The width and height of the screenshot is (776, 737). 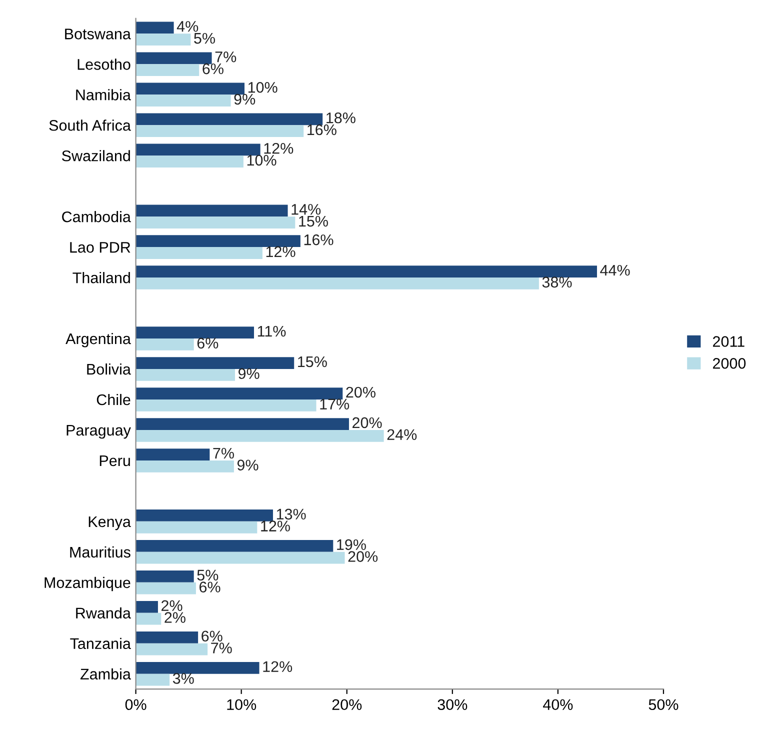 I want to click on y-tick-label: Rwanda, so click(x=103, y=613).